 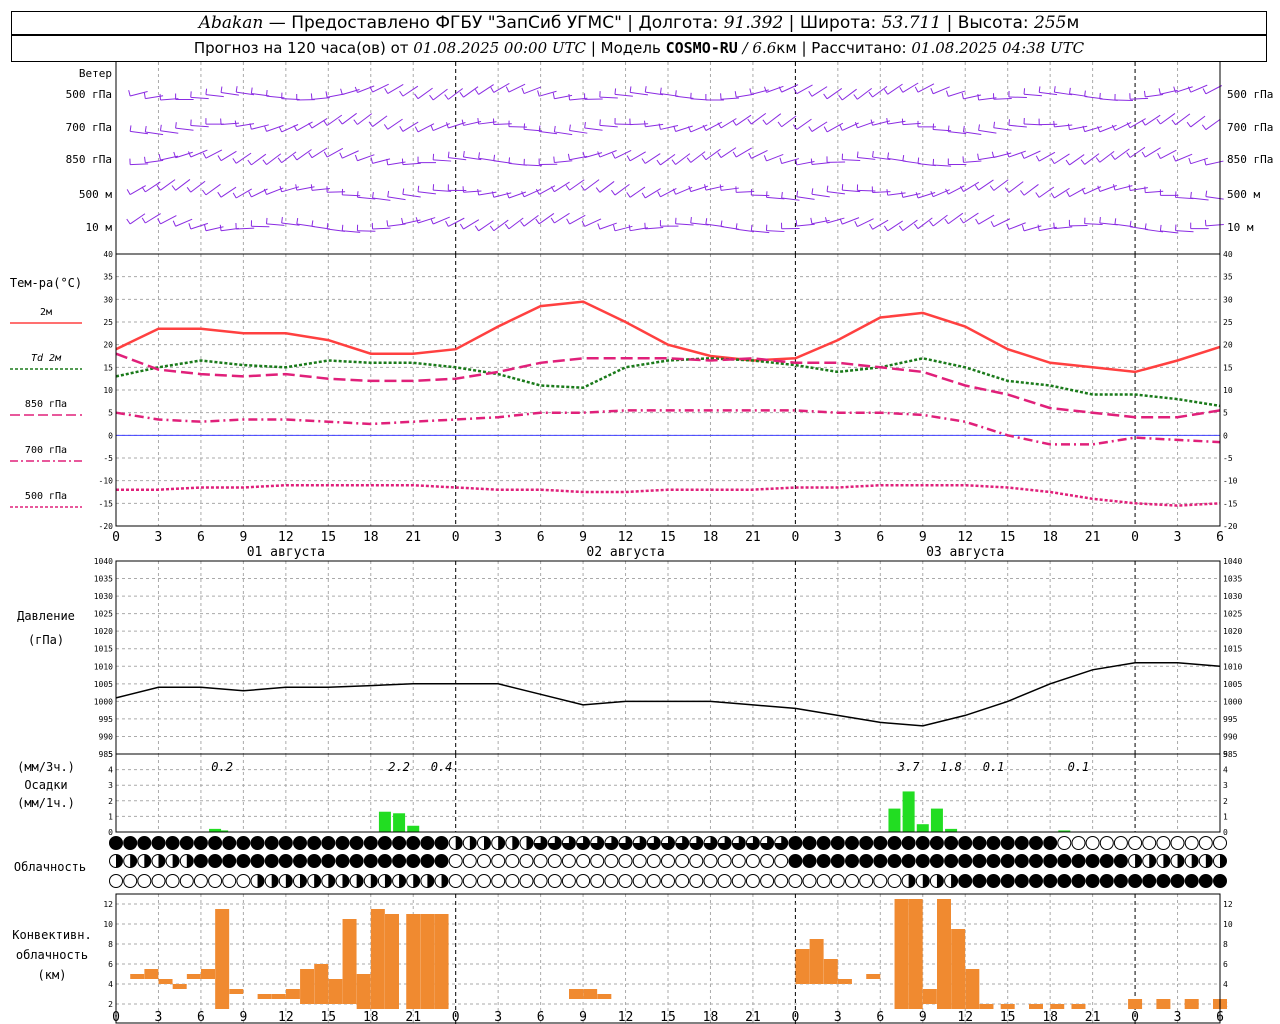 I want to click on time-tick-label-bottom: 18, so click(x=1050, y=1017).